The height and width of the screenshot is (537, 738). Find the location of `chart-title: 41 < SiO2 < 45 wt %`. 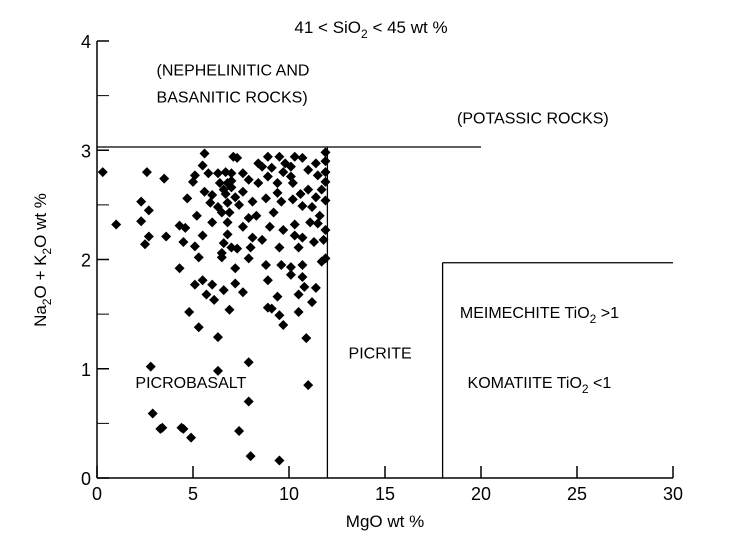

chart-title: 41 < SiO2 < 45 wt % is located at coordinates (370, 29).